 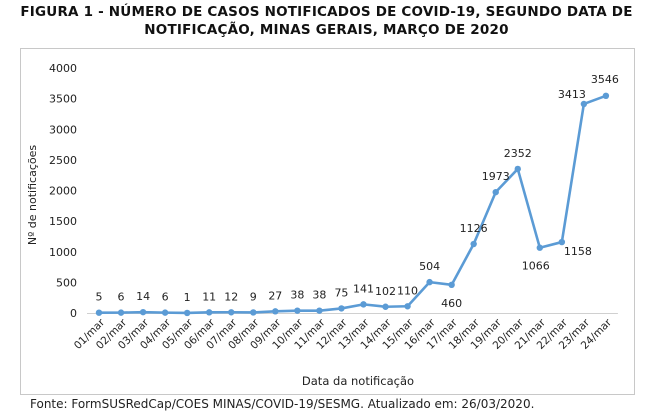 What do you see at coordinates (63, 129) in the screenshot?
I see `y-tick-label: 3000` at bounding box center [63, 129].